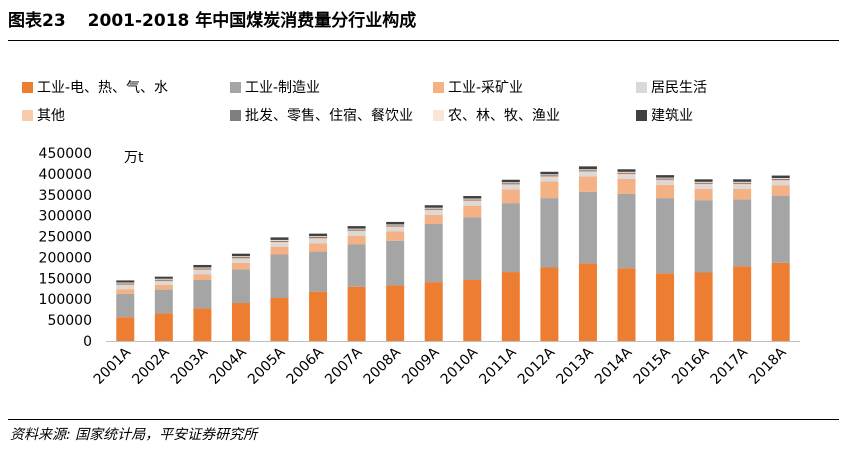 The width and height of the screenshot is (847, 454). I want to click on legend-label: 工业-采矿业, so click(485, 88).